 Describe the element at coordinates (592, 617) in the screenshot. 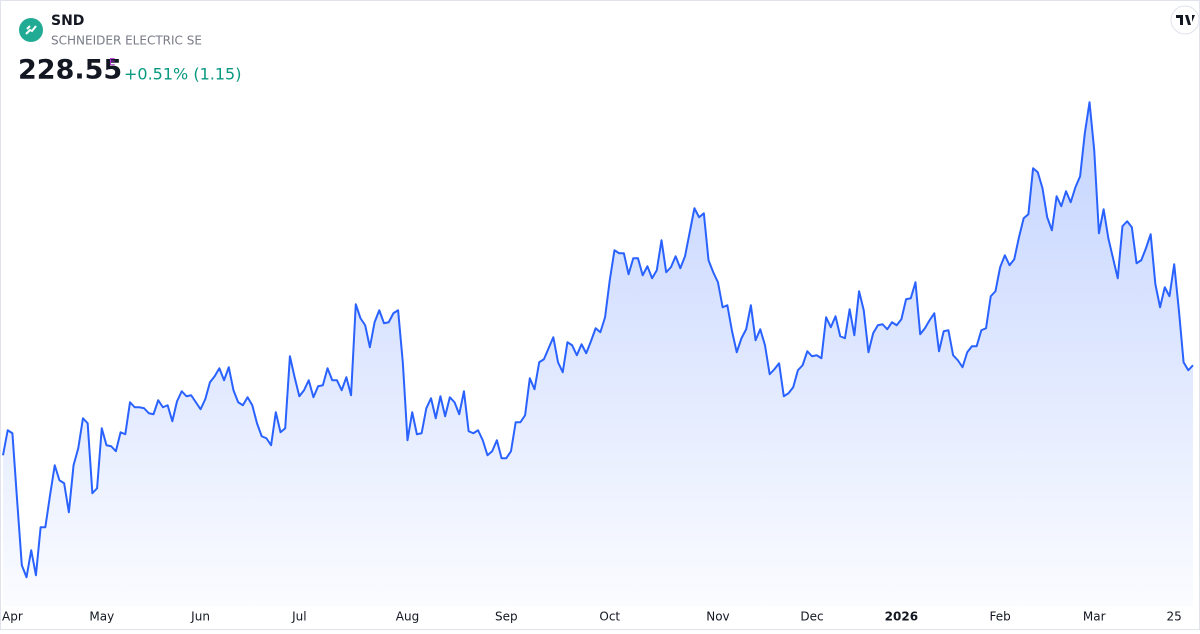

I see `x-axis: Apr May Jun Jul Aug Sep Oct Nov Dec 2026 Feb Mar 25` at that location.